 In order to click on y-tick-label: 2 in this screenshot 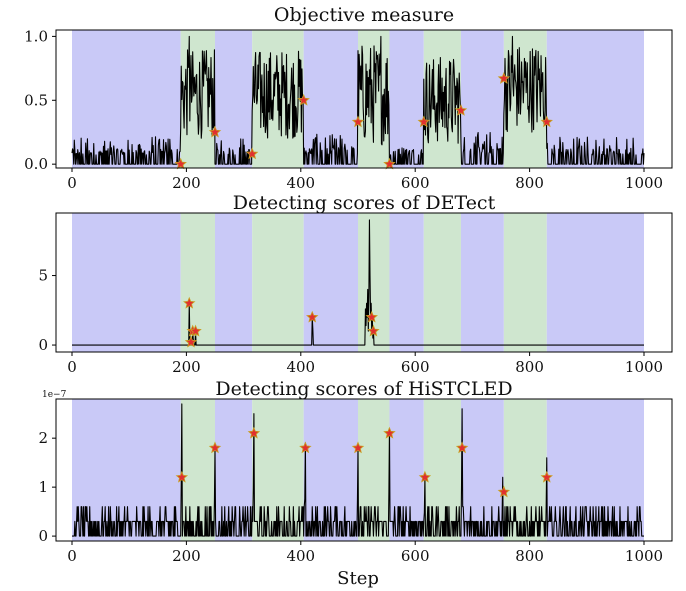, I will do `click(43, 438)`.